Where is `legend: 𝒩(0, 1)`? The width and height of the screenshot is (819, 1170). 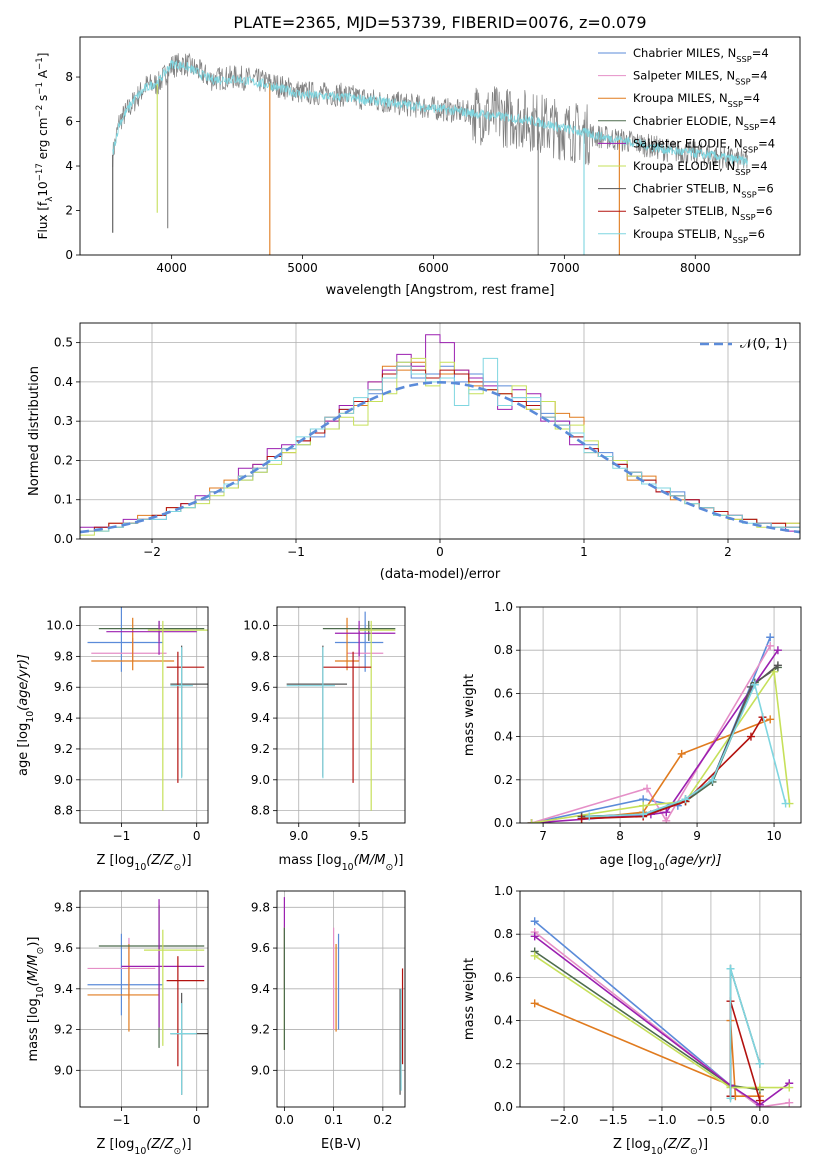
legend: 𝒩(0, 1) is located at coordinates (743, 344).